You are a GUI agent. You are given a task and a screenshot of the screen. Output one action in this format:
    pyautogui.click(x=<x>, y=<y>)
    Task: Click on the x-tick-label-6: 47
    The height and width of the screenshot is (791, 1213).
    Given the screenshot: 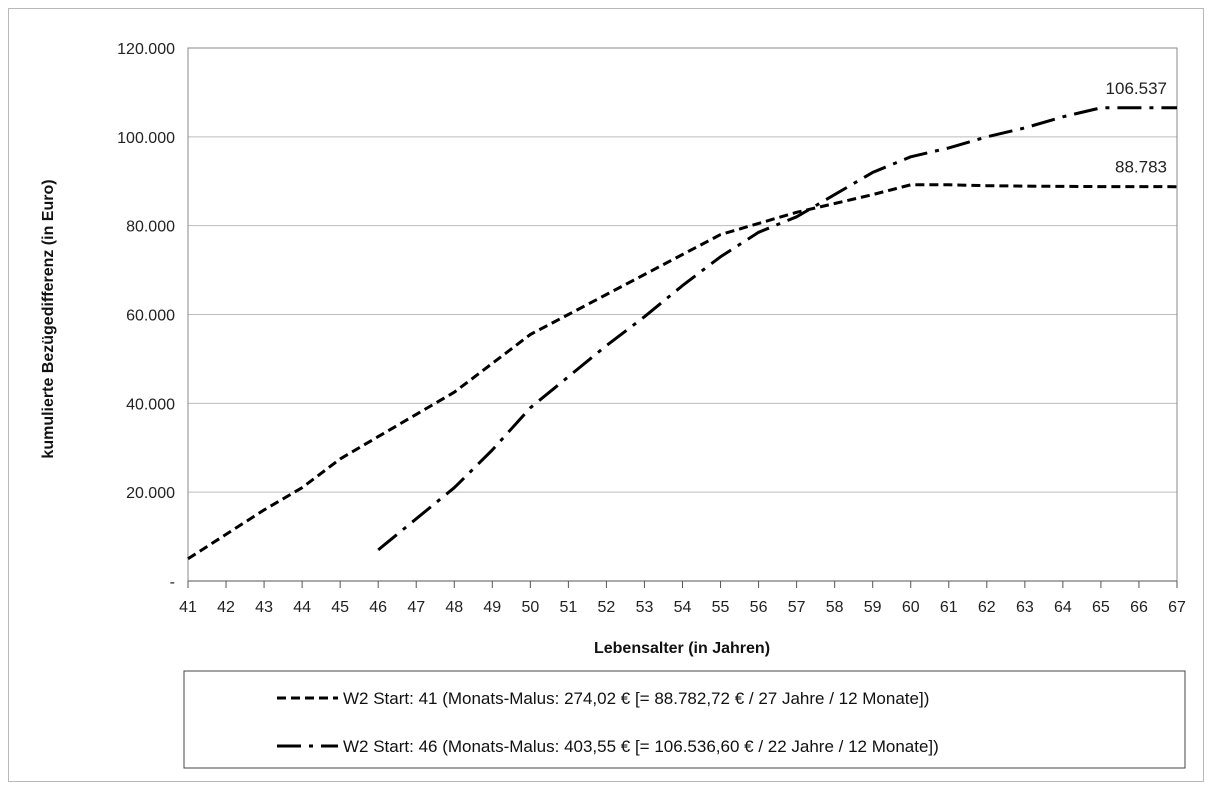 What is the action you would take?
    pyautogui.click(x=416, y=607)
    